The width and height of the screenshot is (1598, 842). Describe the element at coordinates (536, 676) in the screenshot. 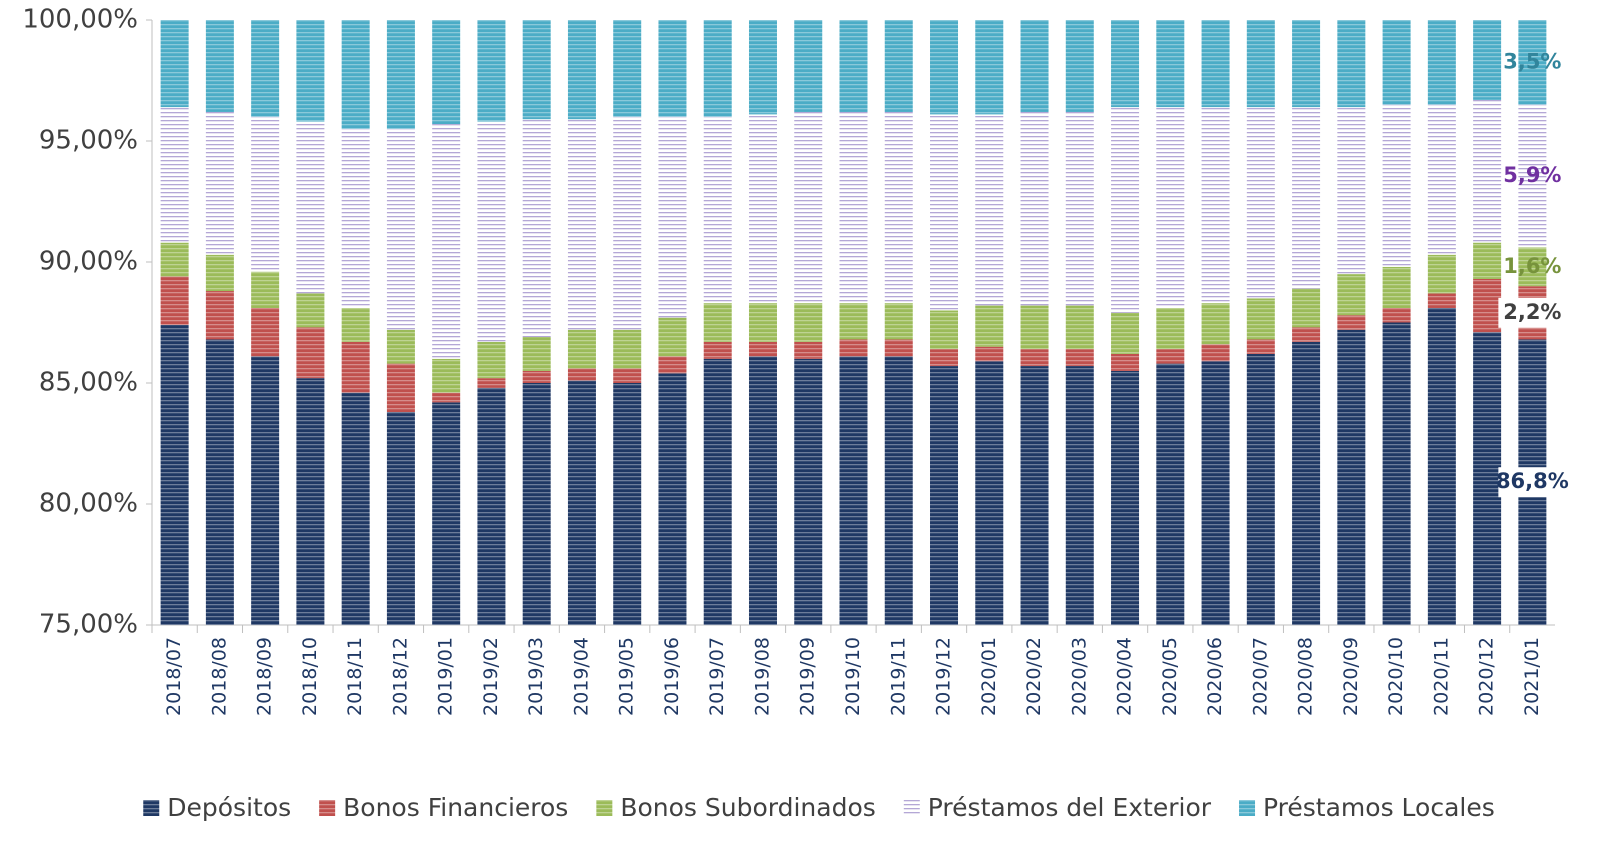

I see `x-tick-label: 2019/03` at that location.